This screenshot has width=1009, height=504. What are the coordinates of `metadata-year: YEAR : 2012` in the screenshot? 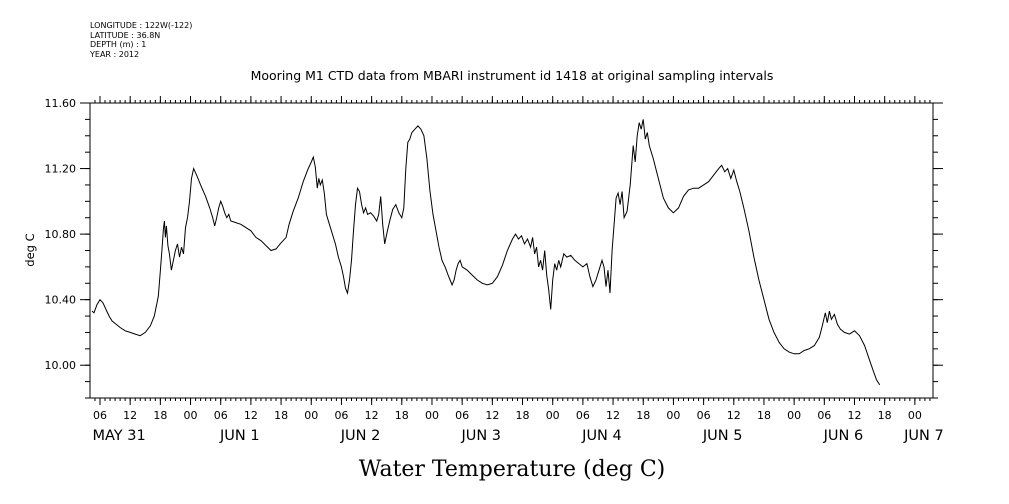 It's located at (115, 54).